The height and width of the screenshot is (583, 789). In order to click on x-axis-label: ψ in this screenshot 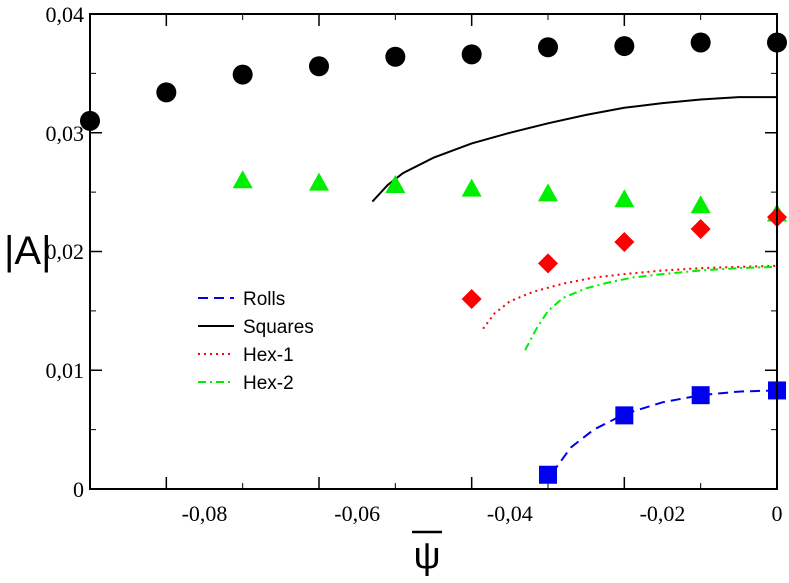, I will do `click(426, 556)`.